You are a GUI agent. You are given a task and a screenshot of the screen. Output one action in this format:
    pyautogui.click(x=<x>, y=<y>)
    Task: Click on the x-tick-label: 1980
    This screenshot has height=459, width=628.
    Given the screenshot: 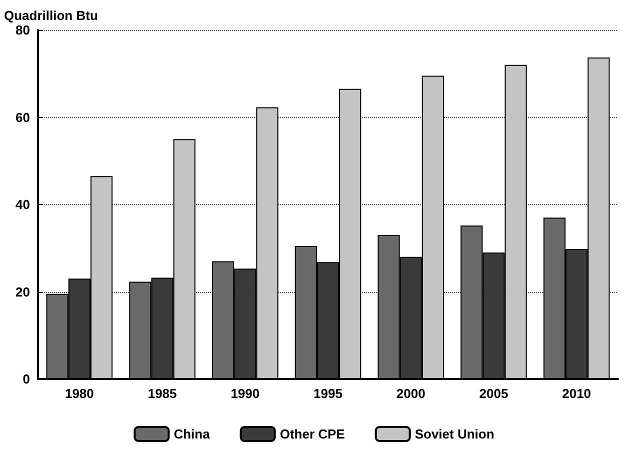 What is the action you would take?
    pyautogui.click(x=79, y=393)
    